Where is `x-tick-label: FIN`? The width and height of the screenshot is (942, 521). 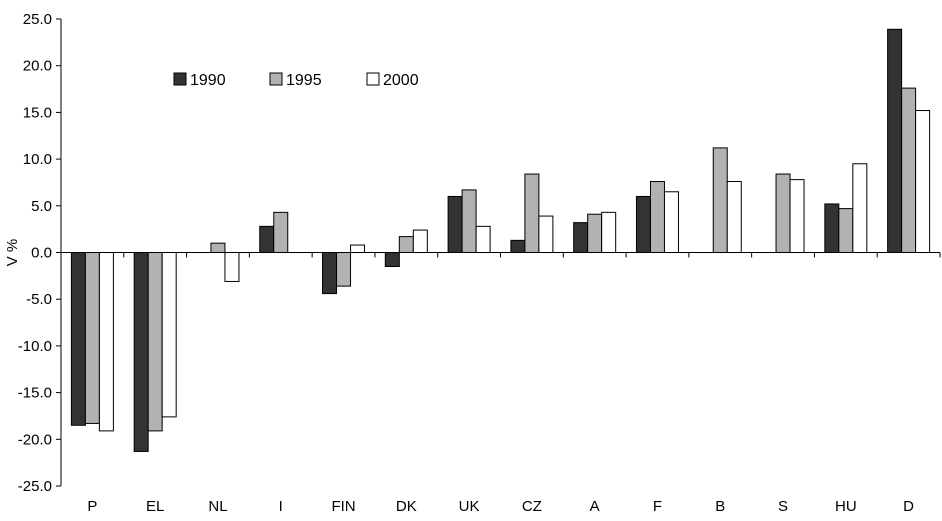 x-tick-label: FIN is located at coordinates (343, 506).